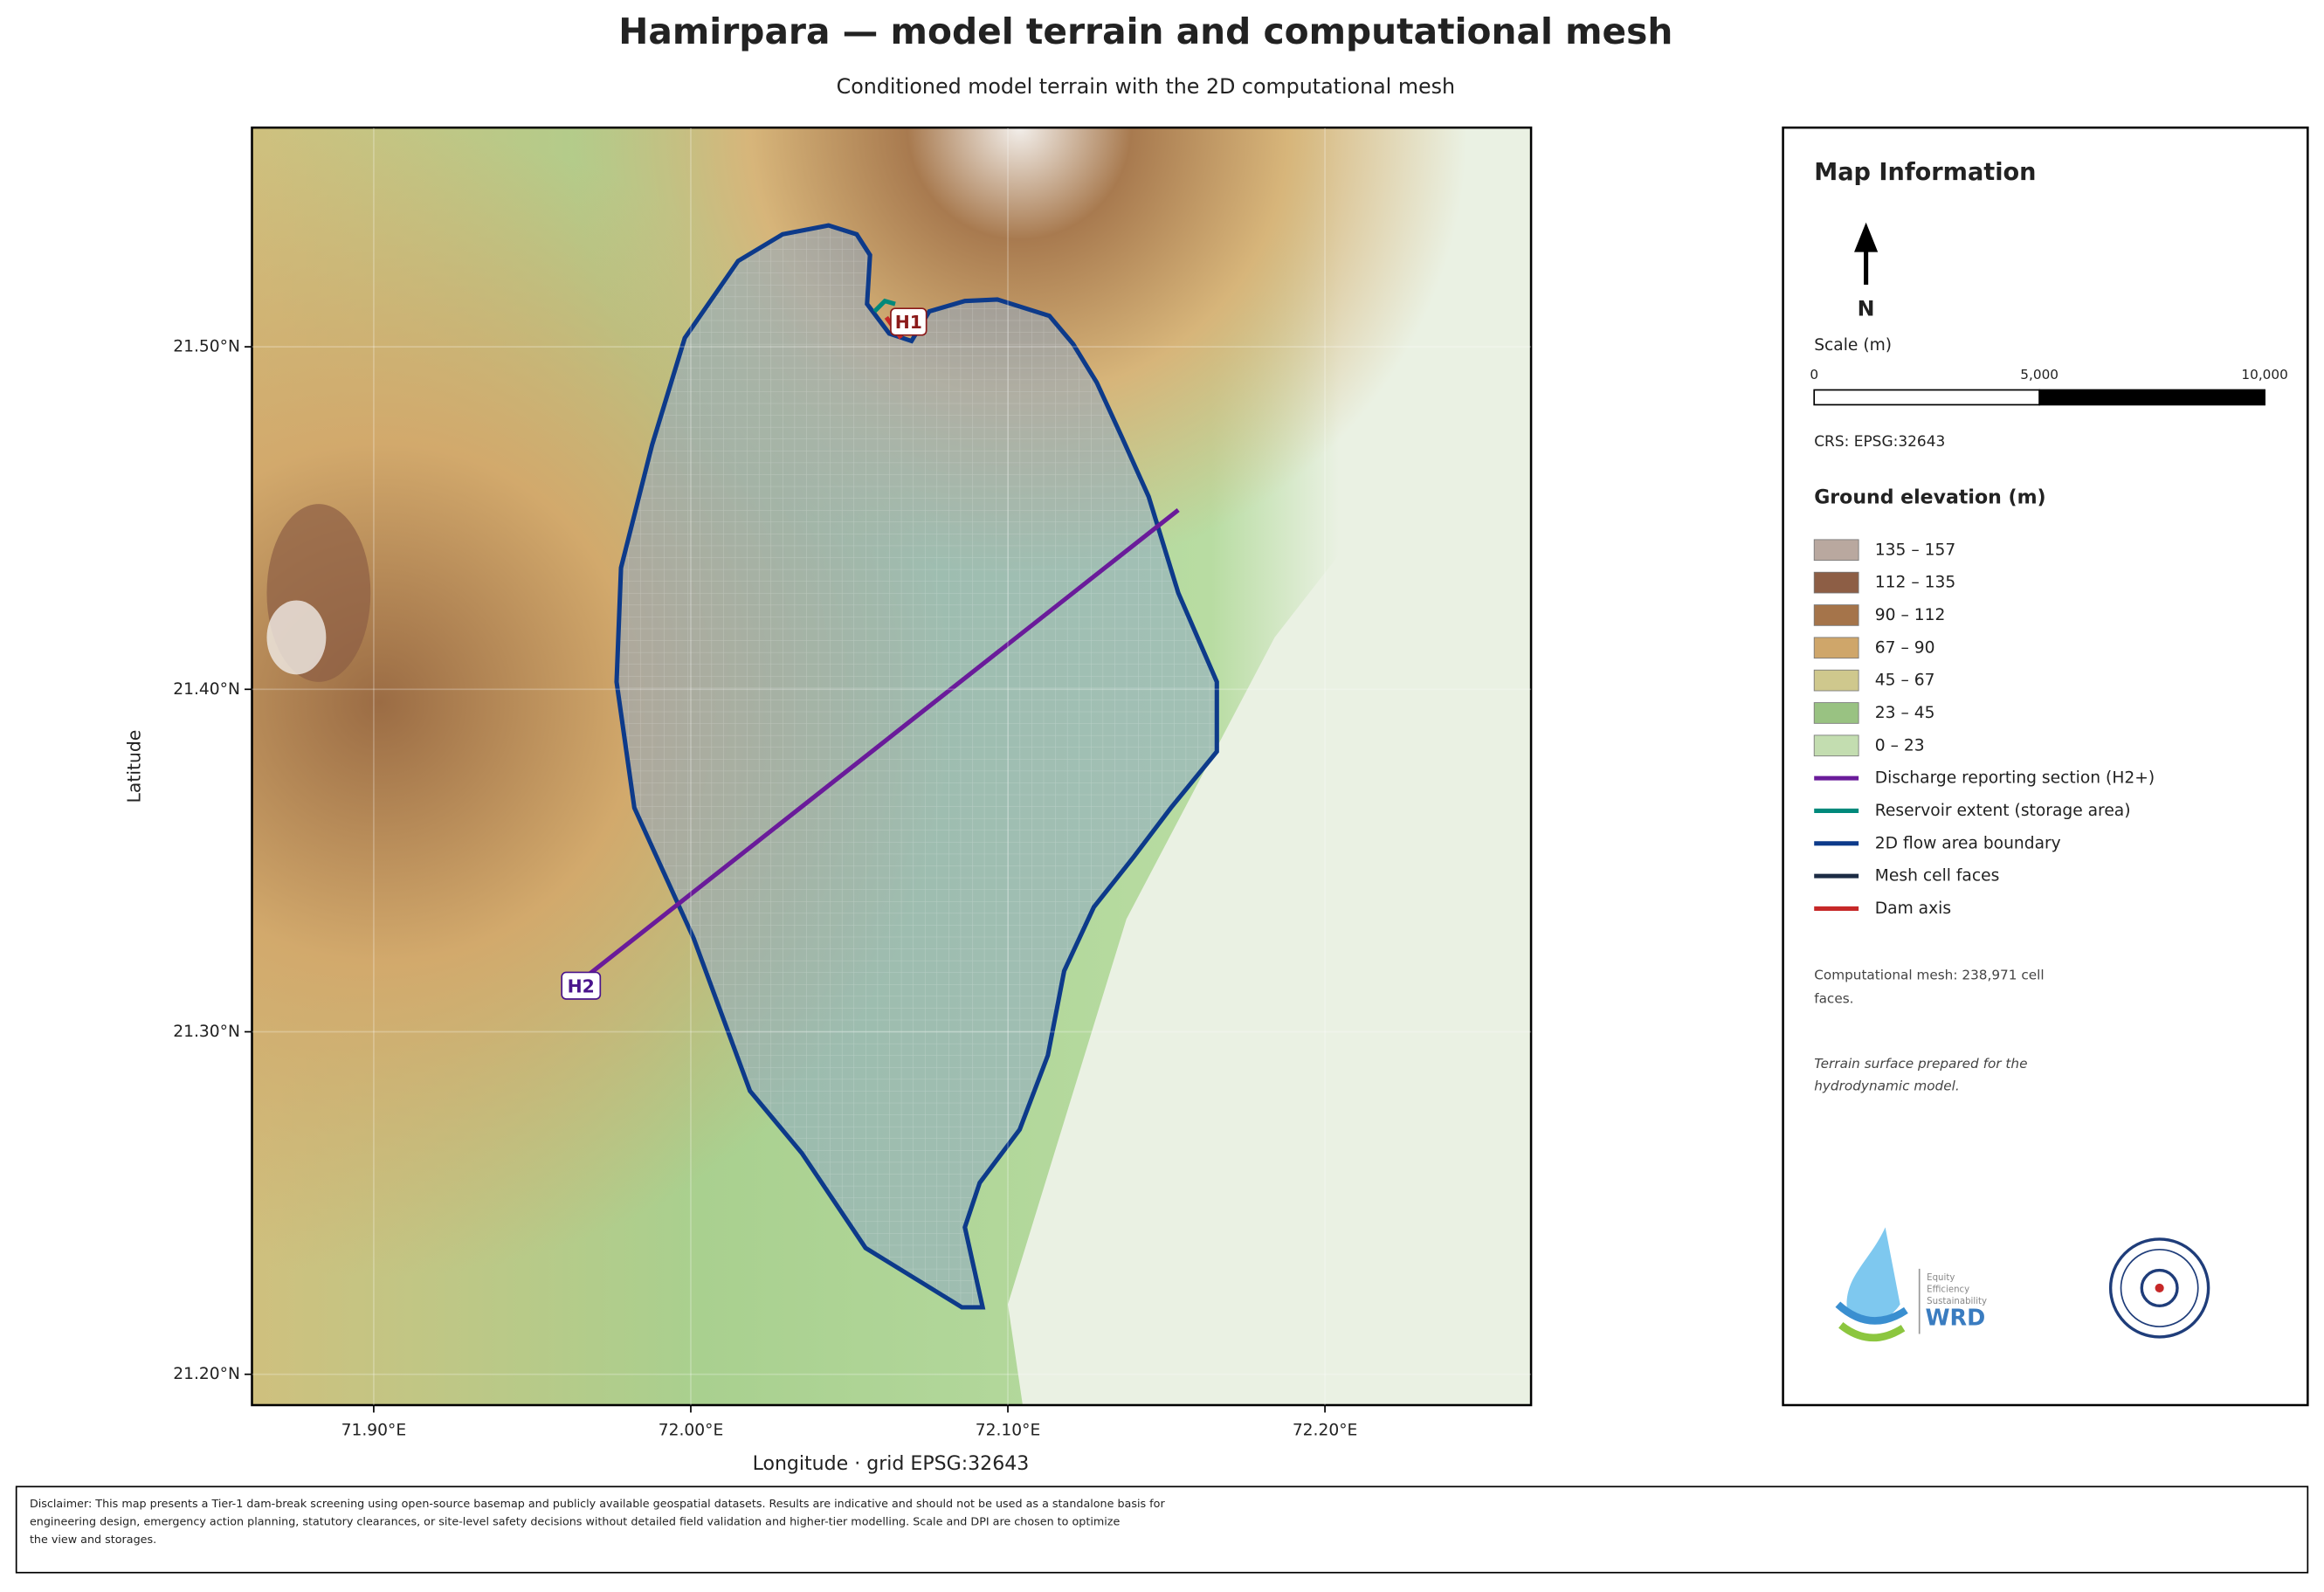  I want to click on legend-label: 112 – 135, so click(1915, 583).